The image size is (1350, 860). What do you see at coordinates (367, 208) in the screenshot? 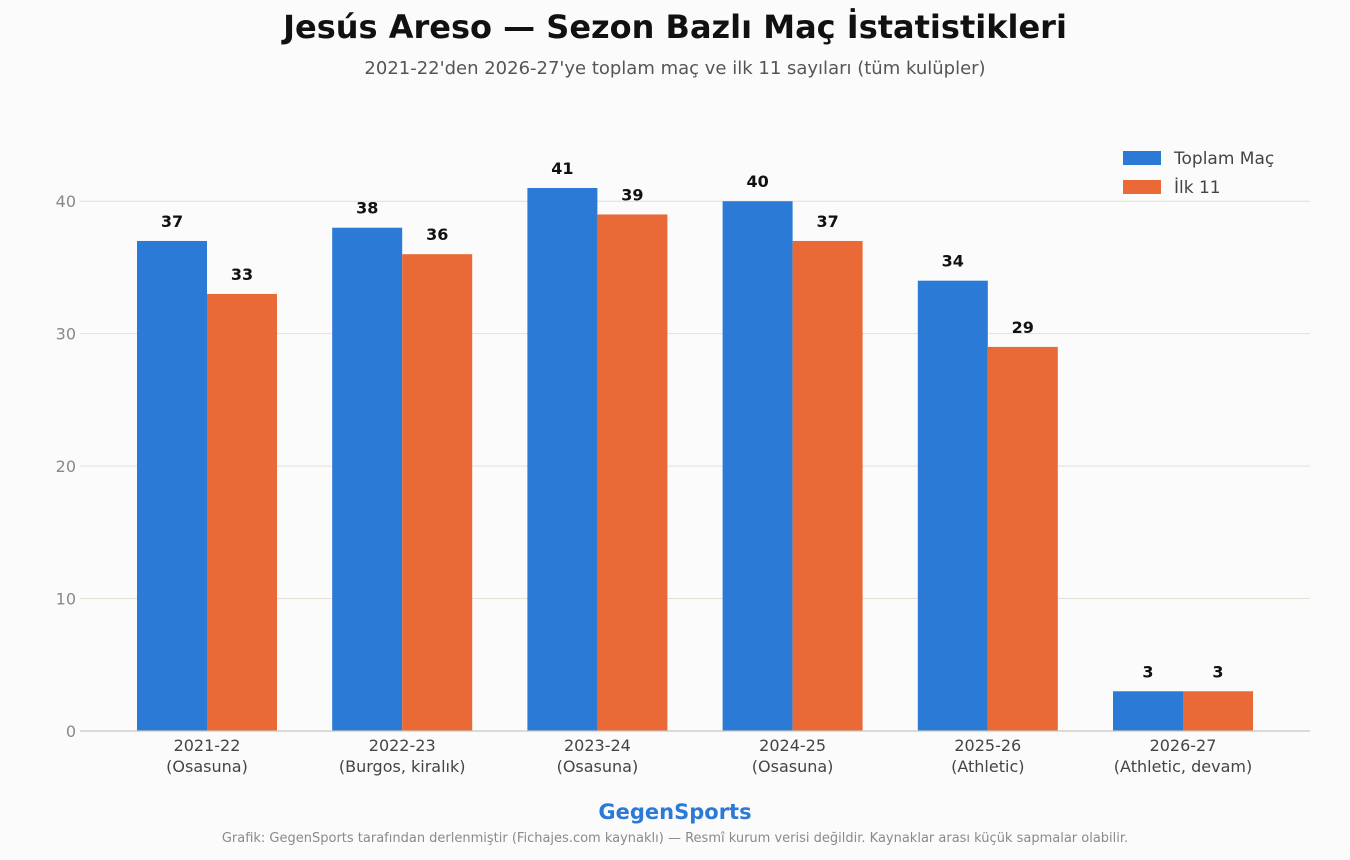
I see `data-label: 38` at bounding box center [367, 208].